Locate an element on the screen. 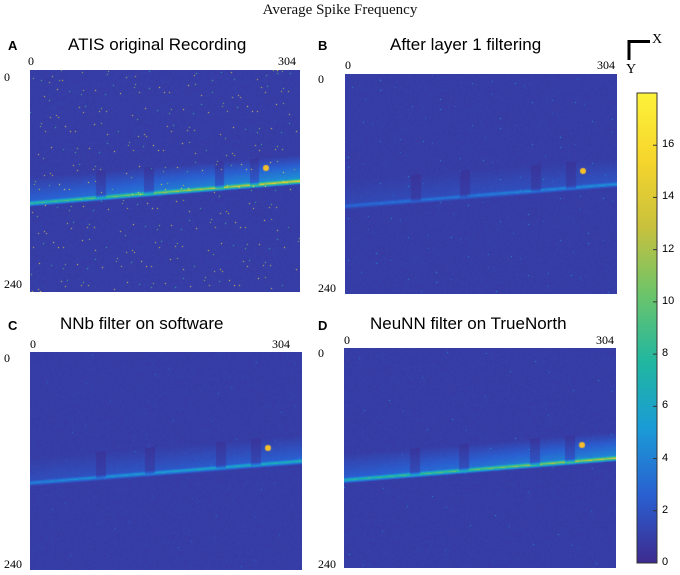 This screenshot has width=680, height=575. panel-b-x-tick-end: 304 is located at coordinates (606, 65).